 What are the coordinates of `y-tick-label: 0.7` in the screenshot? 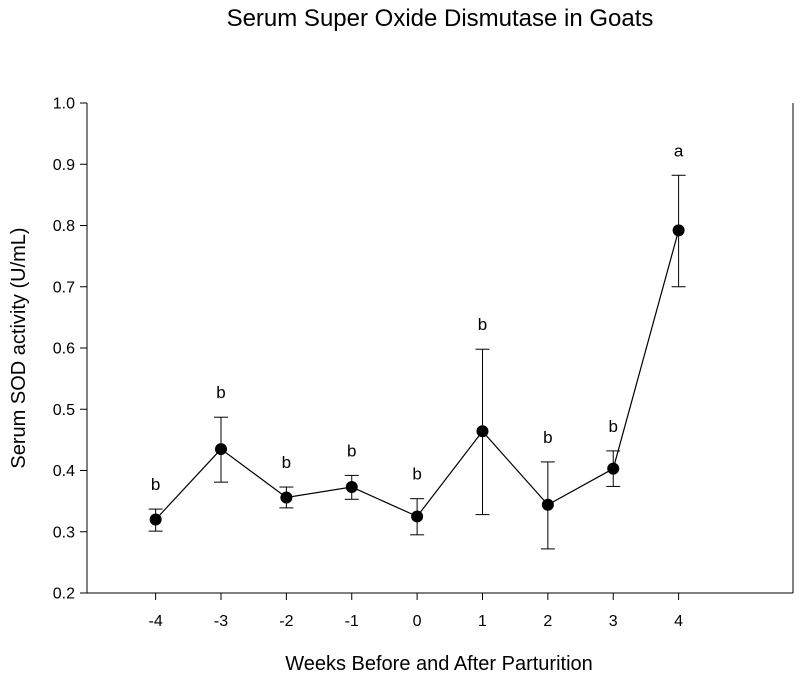 It's located at (64, 287).